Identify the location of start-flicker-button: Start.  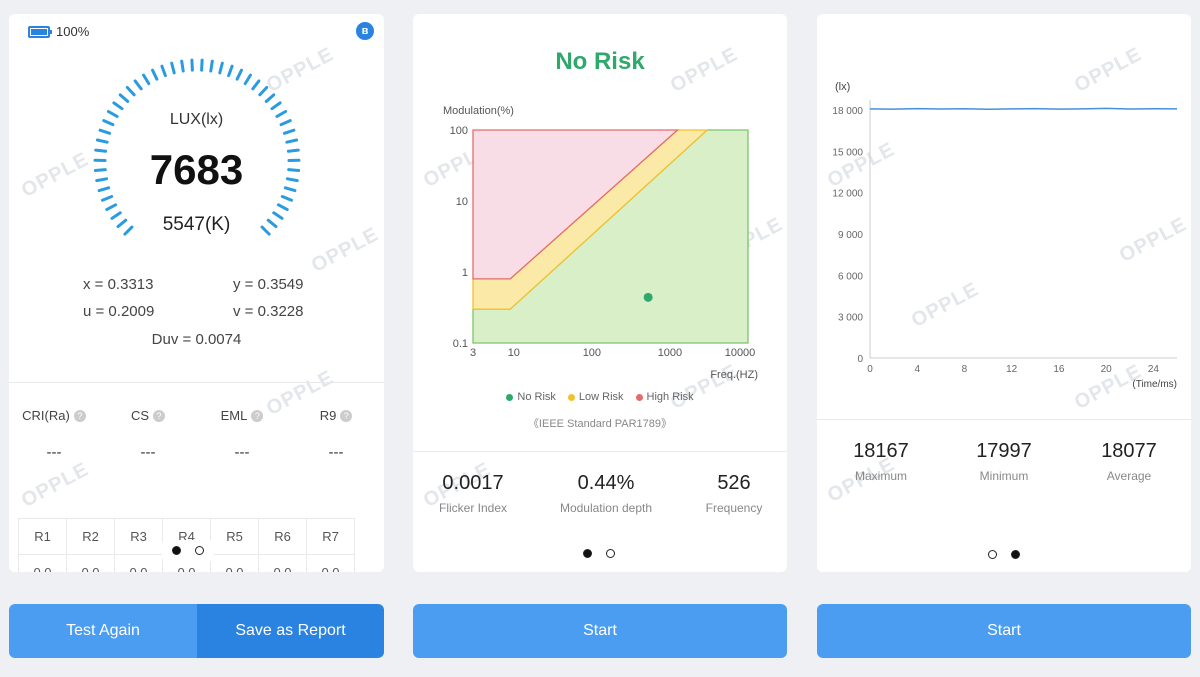
(600, 631).